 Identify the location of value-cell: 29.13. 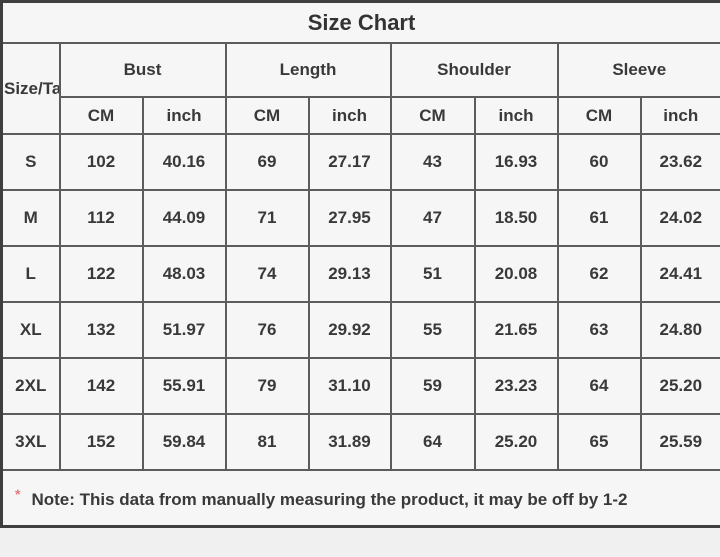
(349, 274).